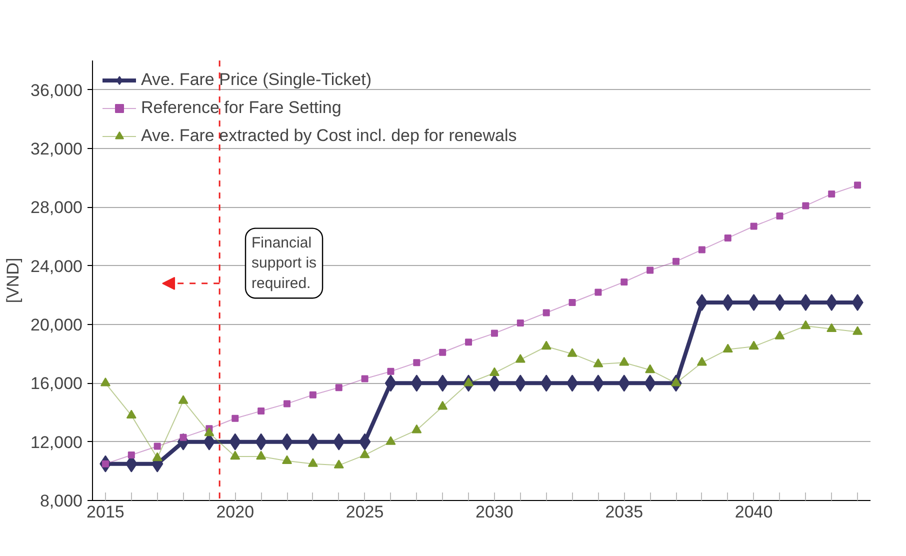 The width and height of the screenshot is (906, 556). Describe the element at coordinates (753, 512) in the screenshot. I see `x-tick-label: 2040` at that location.